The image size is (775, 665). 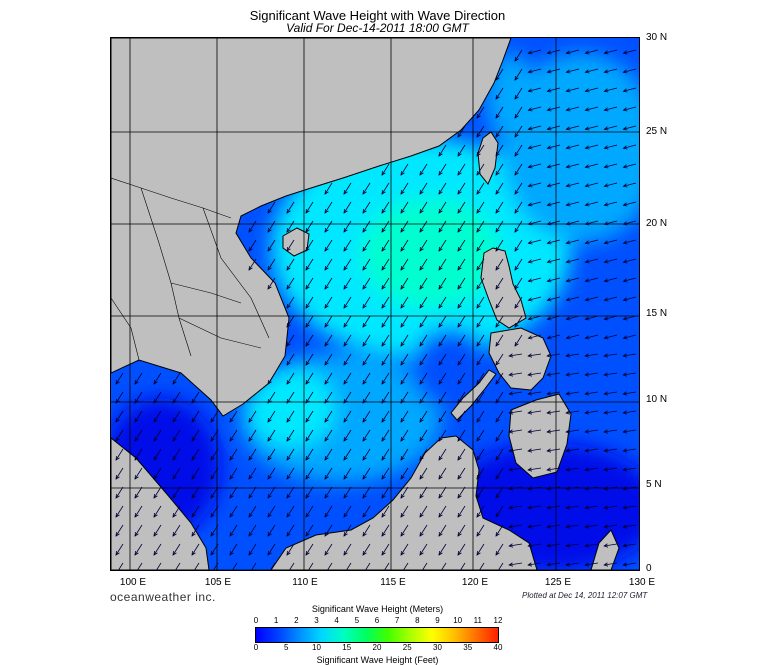 What do you see at coordinates (163, 597) in the screenshot?
I see `oceanweather-logo: oceanweather inc.` at bounding box center [163, 597].